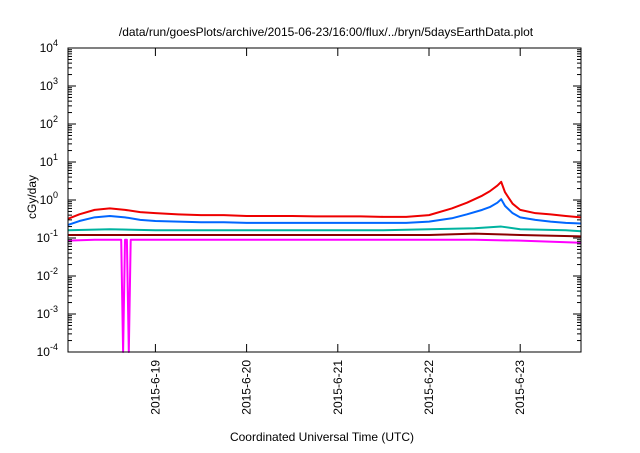  Describe the element at coordinates (49, 84) in the screenshot. I see `y-tick-label: 10³` at that location.